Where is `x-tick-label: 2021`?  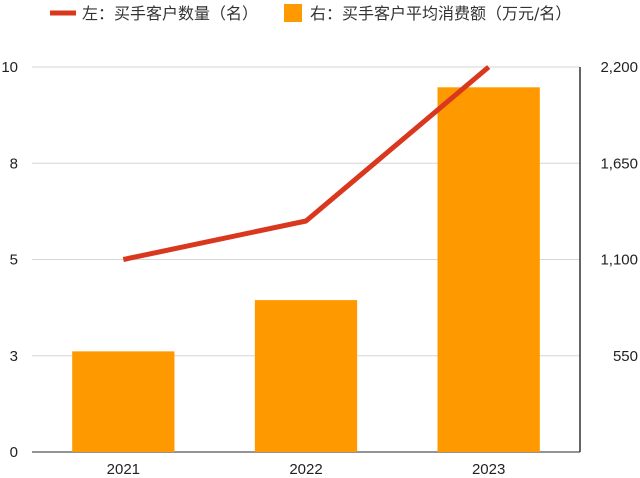
x-tick-label: 2021 is located at coordinates (123, 469).